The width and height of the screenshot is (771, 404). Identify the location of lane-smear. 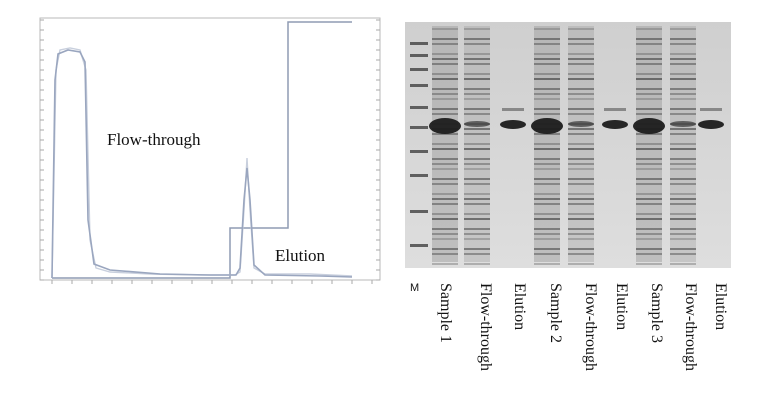
(477, 144).